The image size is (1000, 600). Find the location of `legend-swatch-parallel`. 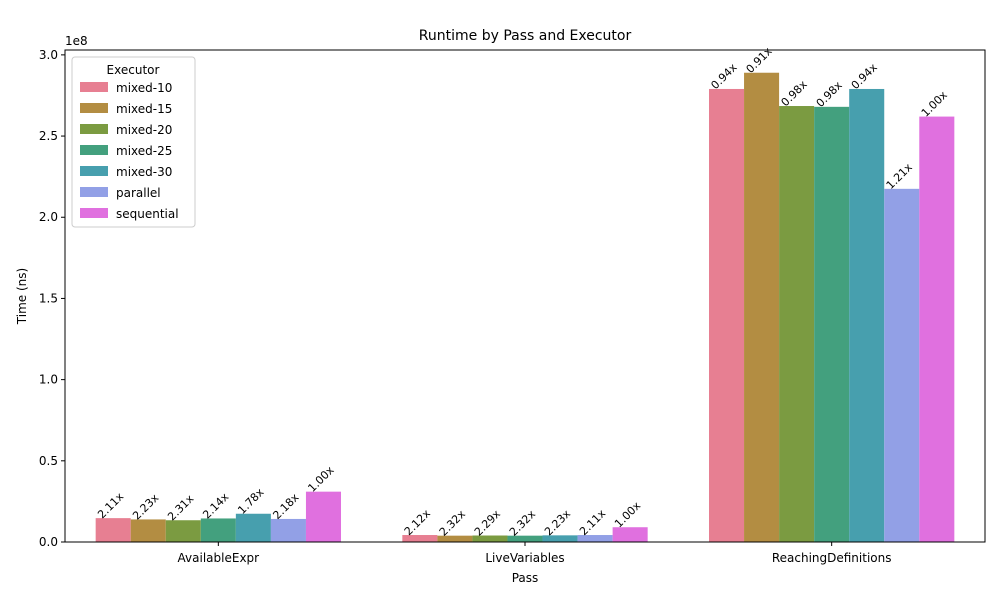

legend-swatch-parallel is located at coordinates (94, 192).